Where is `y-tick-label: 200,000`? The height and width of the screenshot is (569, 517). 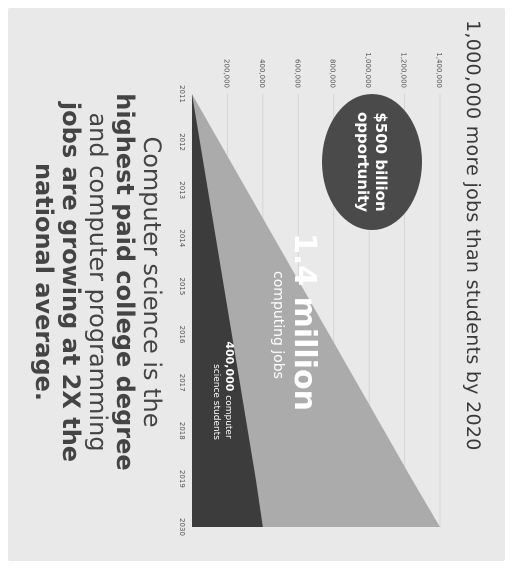
y-tick-label: 200,000 is located at coordinates (226, 73).